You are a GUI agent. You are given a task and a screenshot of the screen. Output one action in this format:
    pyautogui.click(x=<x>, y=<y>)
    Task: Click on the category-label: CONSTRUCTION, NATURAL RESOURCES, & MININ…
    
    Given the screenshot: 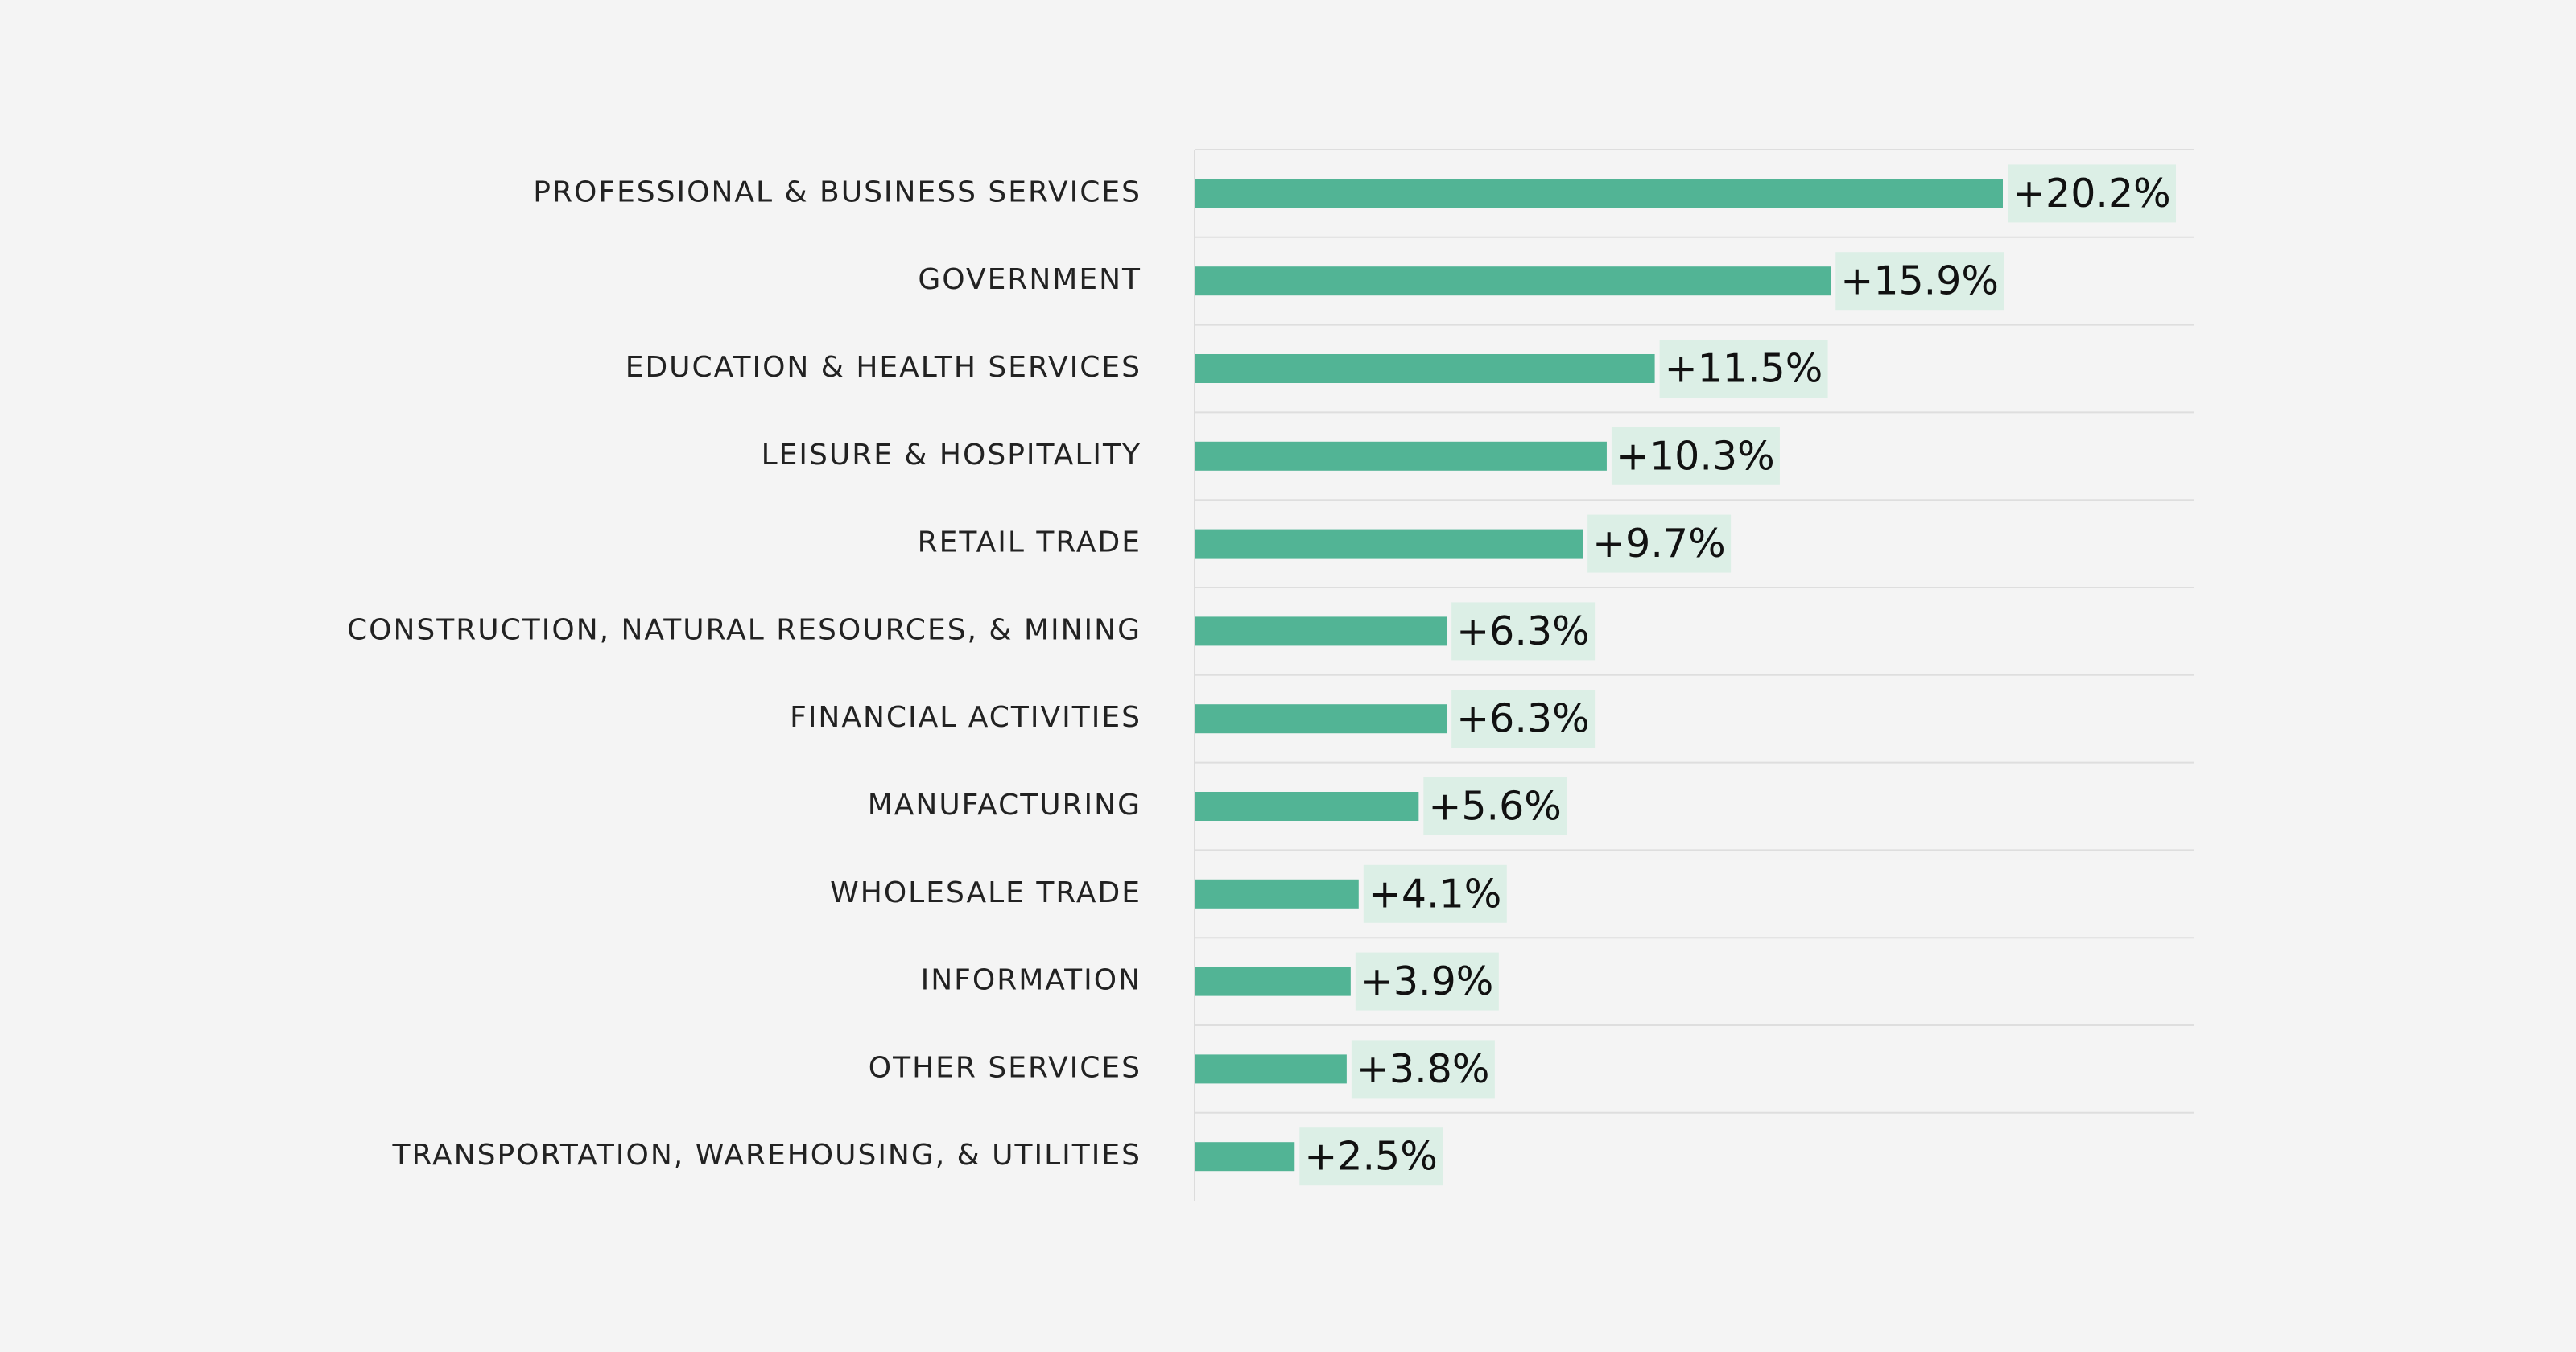 What is the action you would take?
    pyautogui.click(x=744, y=629)
    